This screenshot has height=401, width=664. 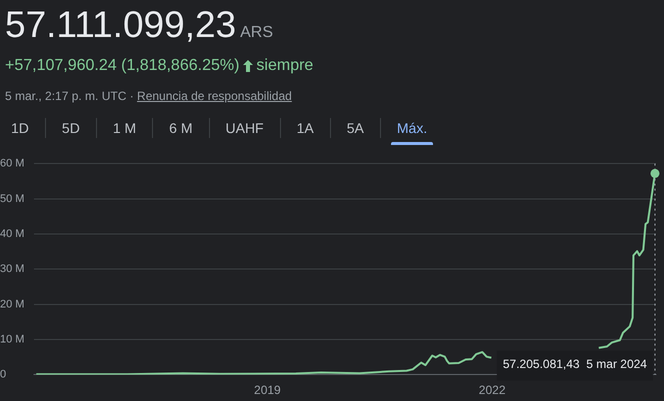 I want to click on text: UAHF, so click(x=244, y=128).